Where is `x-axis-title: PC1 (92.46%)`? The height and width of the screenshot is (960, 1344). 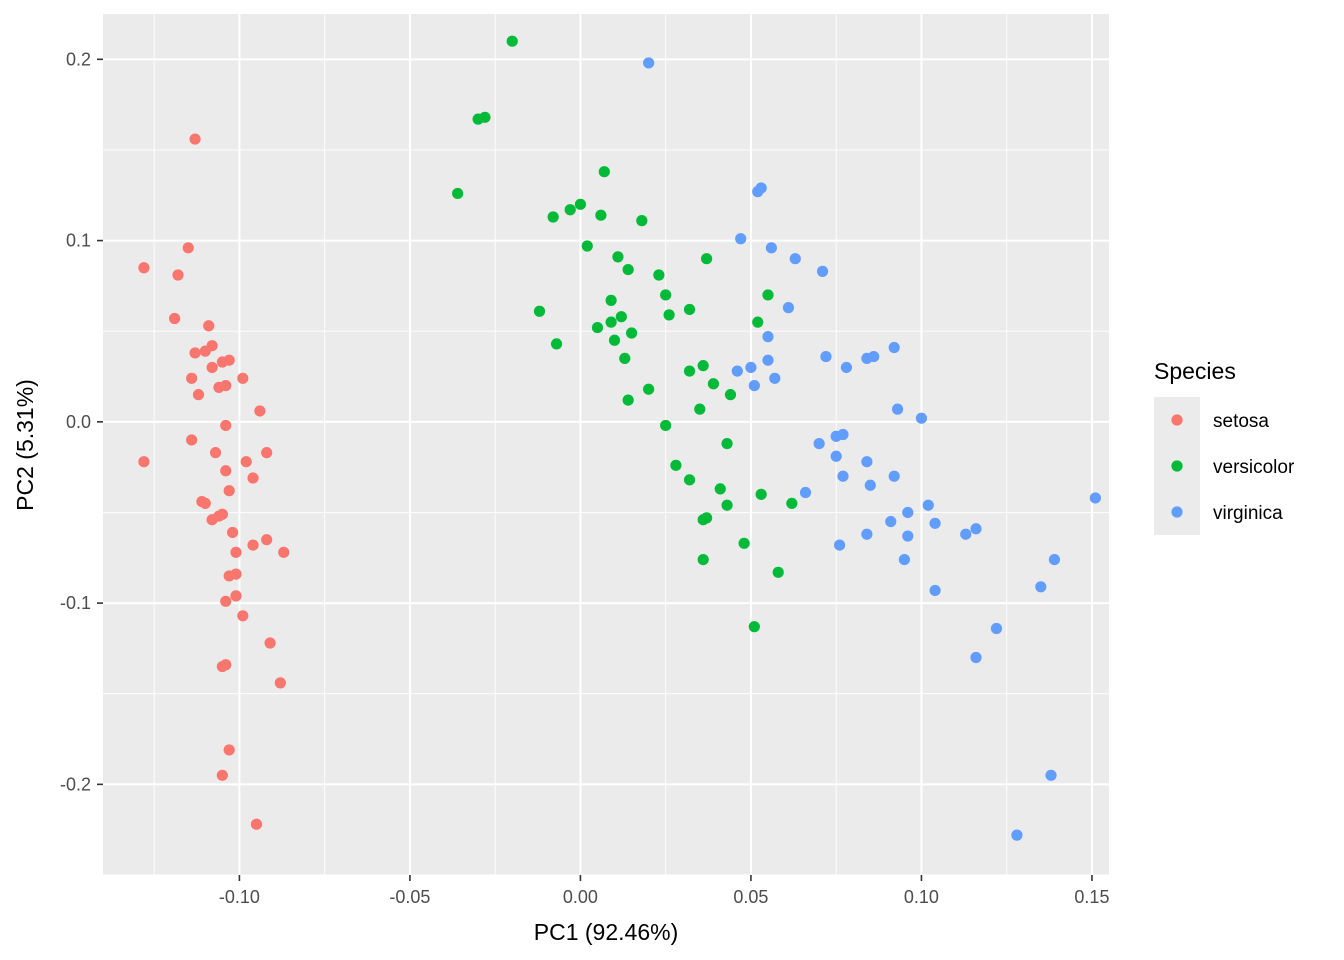
x-axis-title: PC1 (92.46%) is located at coordinates (606, 932).